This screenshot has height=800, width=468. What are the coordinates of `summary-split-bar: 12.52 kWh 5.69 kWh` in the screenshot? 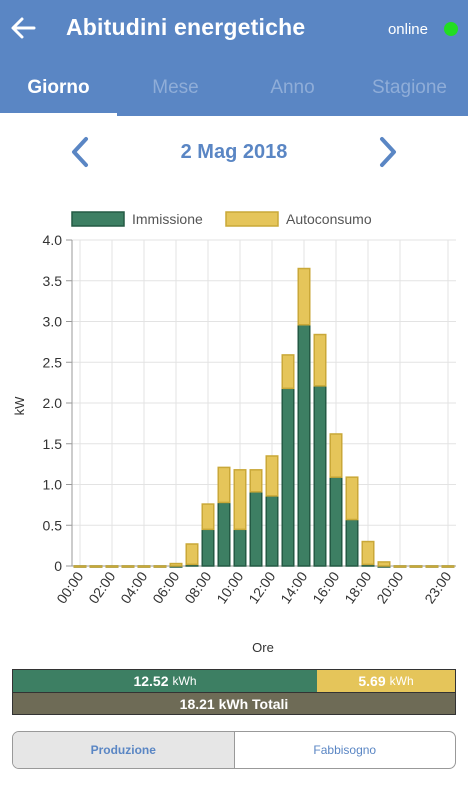 It's located at (234, 681).